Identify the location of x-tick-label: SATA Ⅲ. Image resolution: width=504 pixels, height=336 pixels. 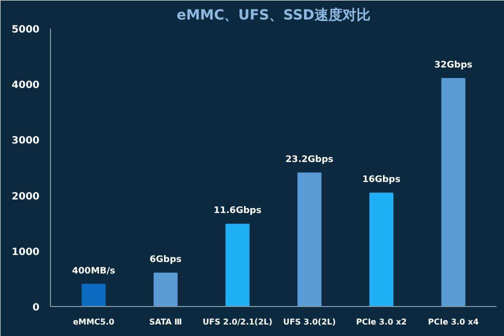
(165, 322).